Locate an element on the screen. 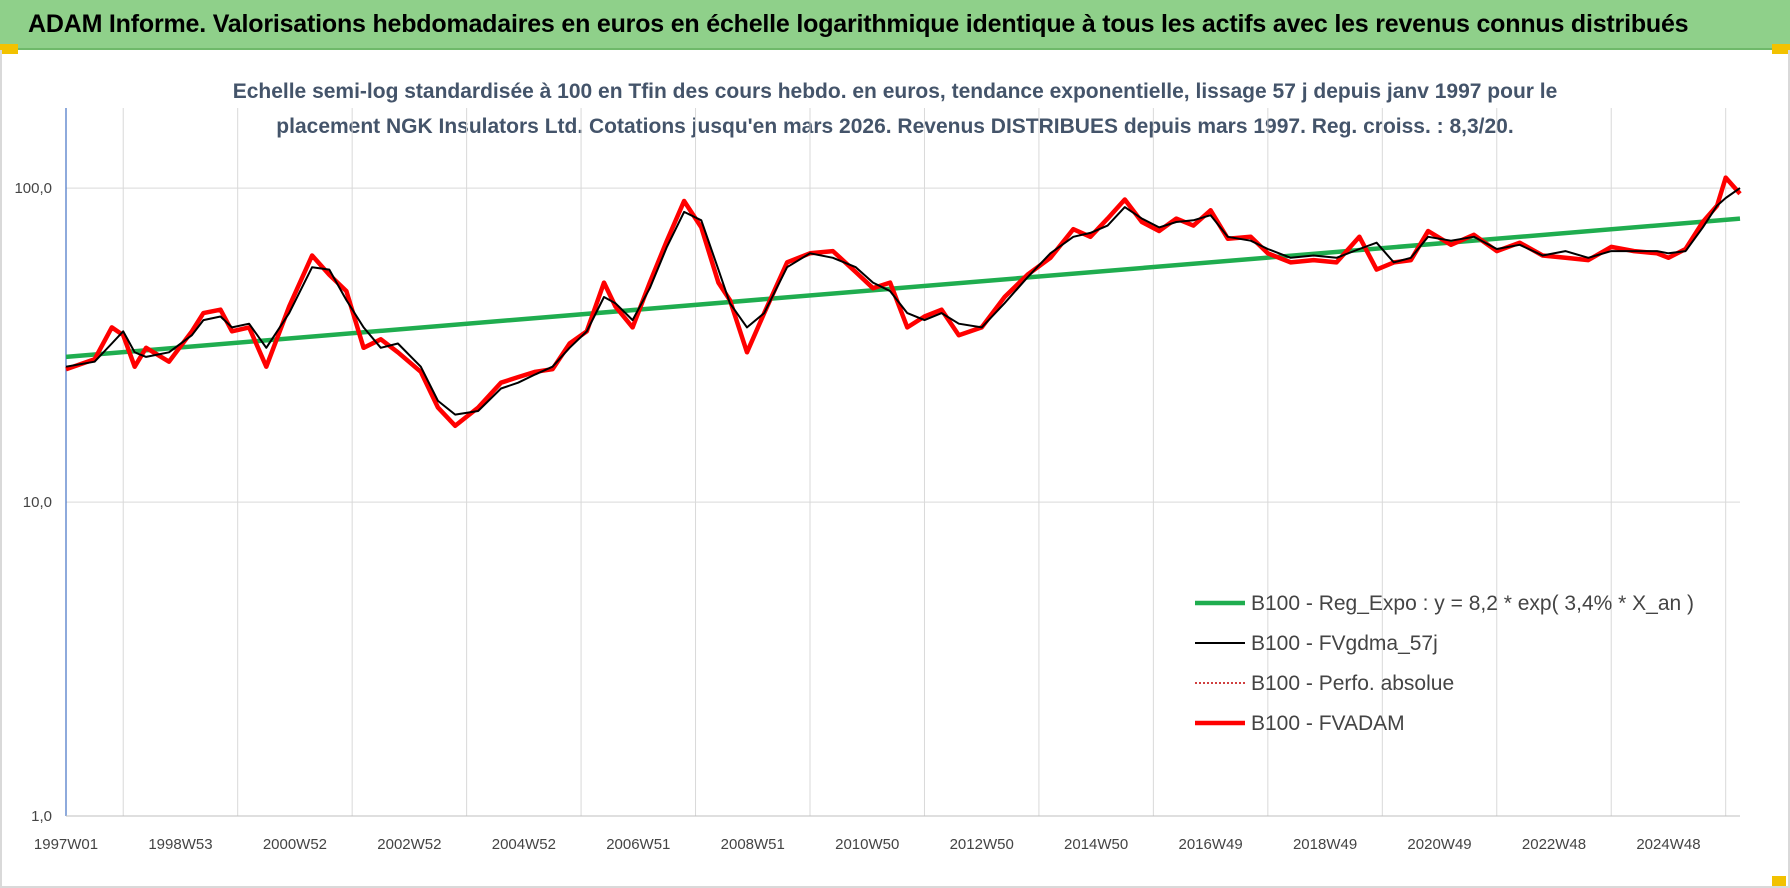  x-tick-label: 2012W50 is located at coordinates (982, 844).